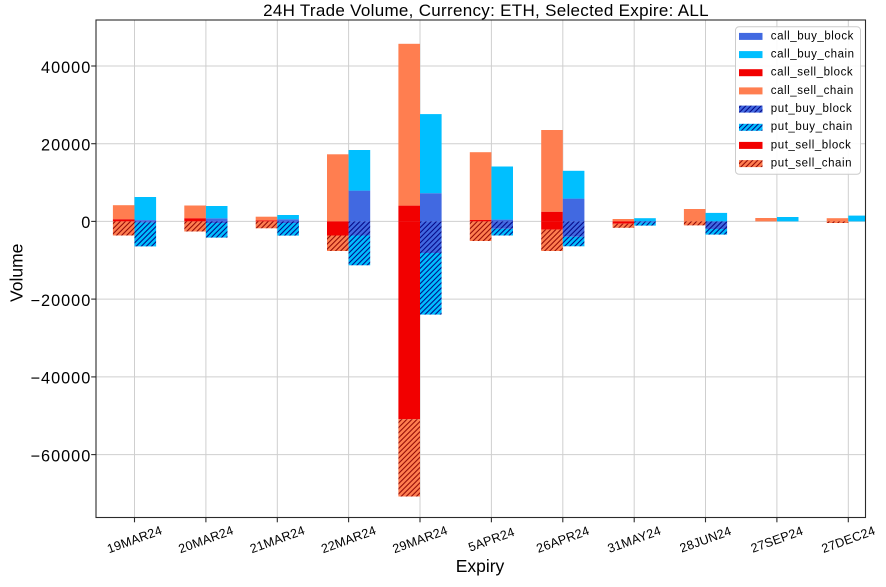  Describe the element at coordinates (812, 73) in the screenshot. I see `svg-text: call_sell_block` at that location.